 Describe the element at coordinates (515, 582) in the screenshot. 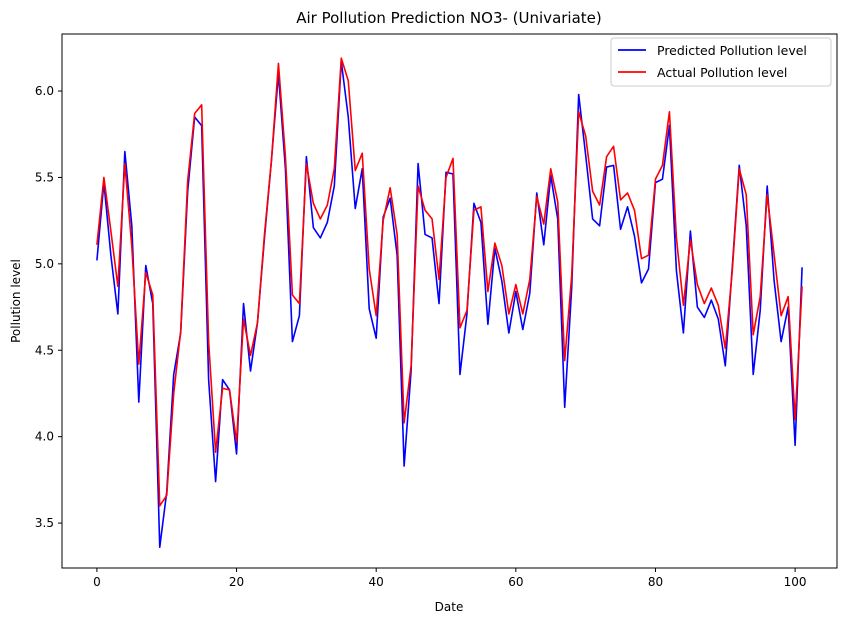

I see `x-tick-label: 60` at that location.